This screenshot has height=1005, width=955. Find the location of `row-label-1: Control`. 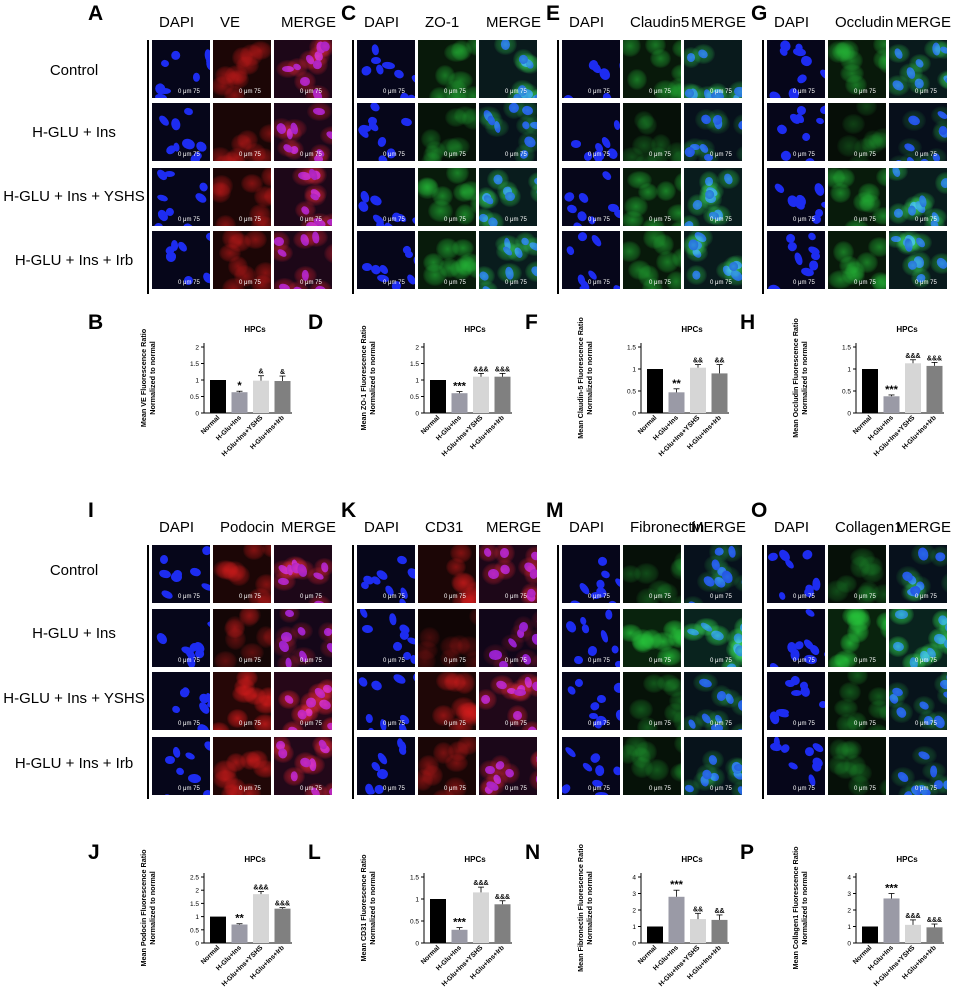

row-label-1: Control is located at coordinates (74, 70).